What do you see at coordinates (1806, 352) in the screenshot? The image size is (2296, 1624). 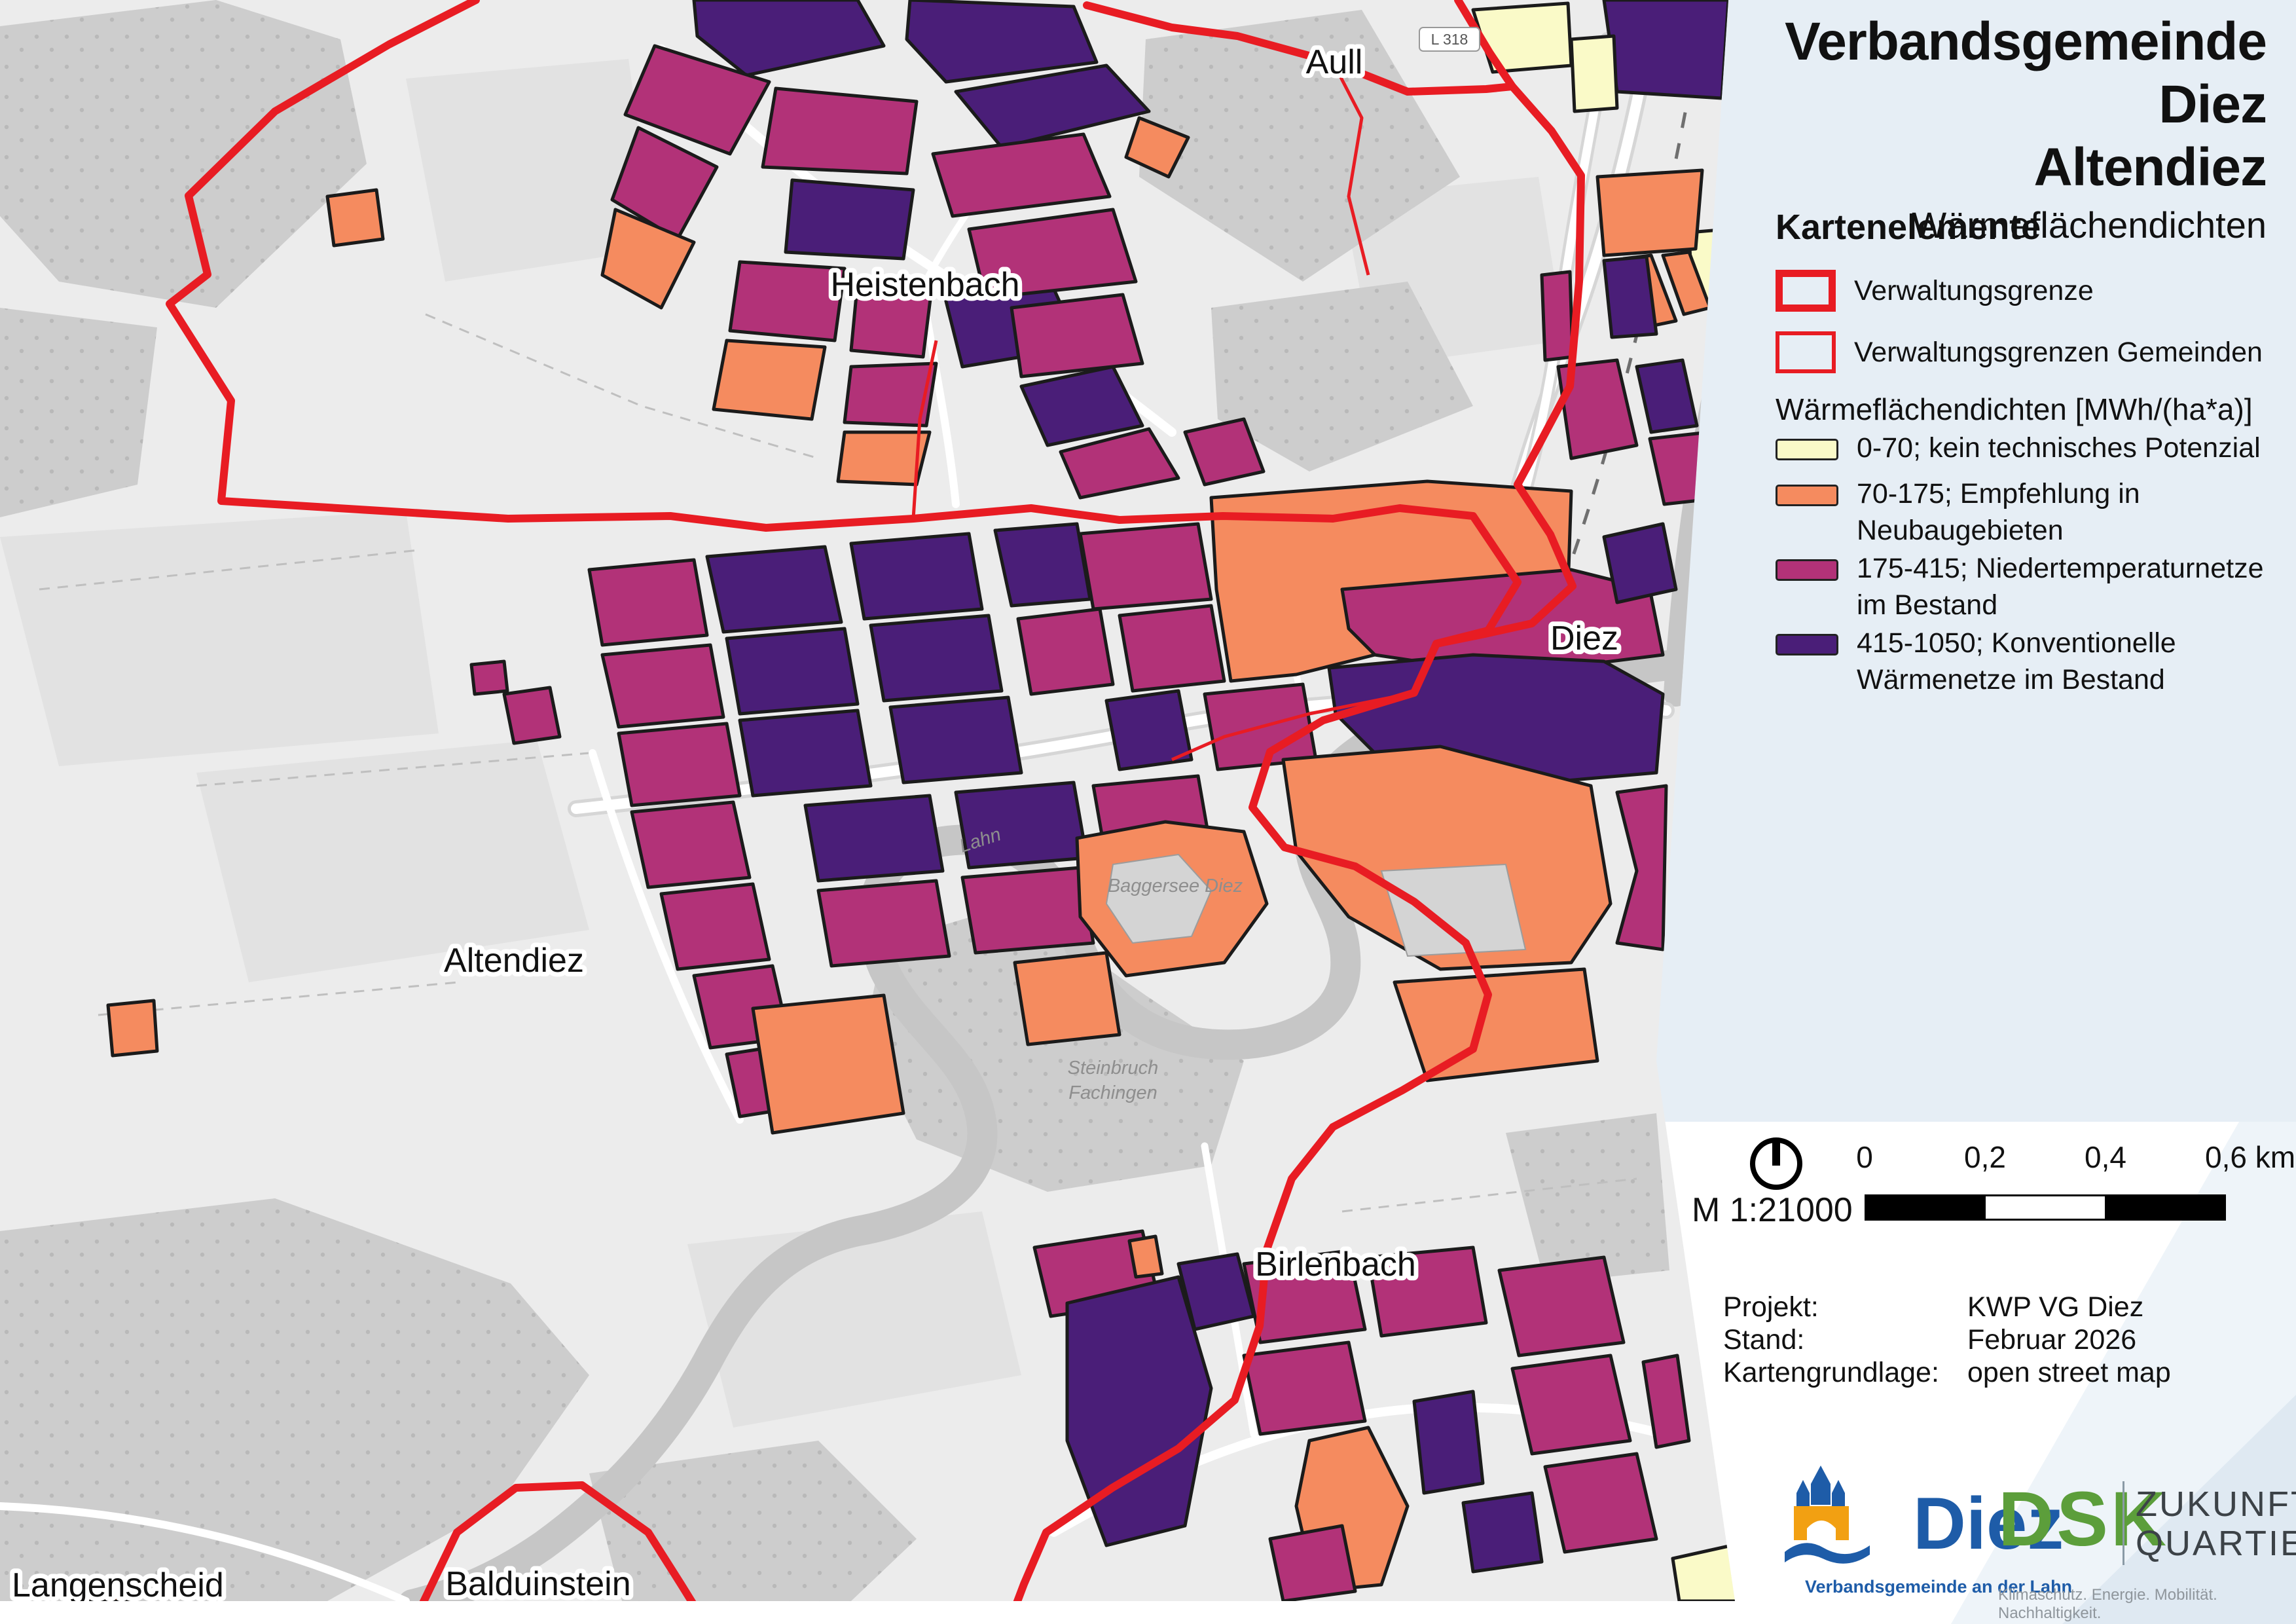 I see `verwaltungsgrenzen-gemeinden-swatch` at bounding box center [1806, 352].